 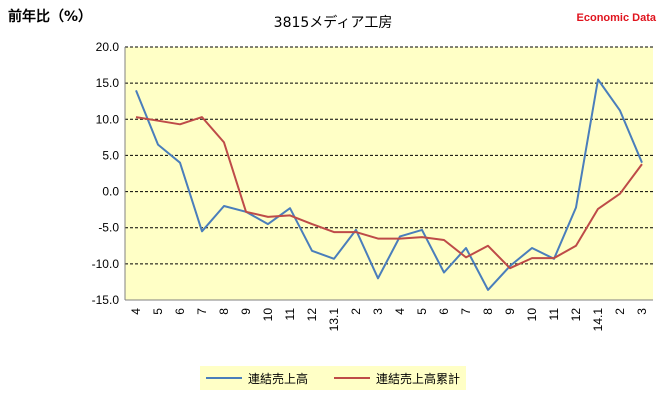 What do you see at coordinates (50, 17) in the screenshot?
I see `y-axis-title: 前年比（%）` at bounding box center [50, 17].